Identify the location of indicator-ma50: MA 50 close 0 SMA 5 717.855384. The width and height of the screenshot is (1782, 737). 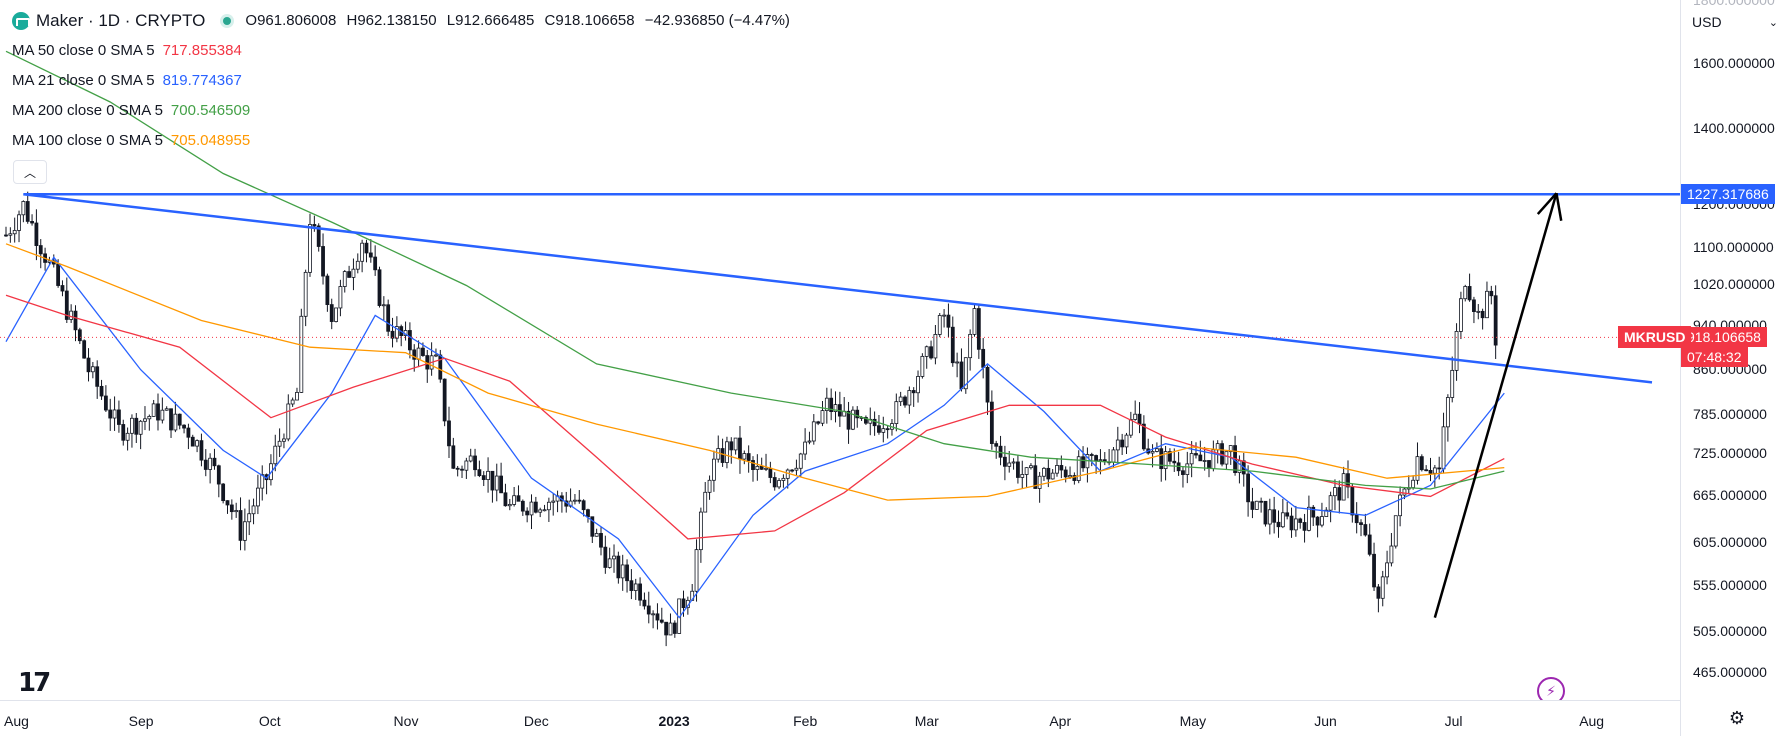
(404, 51).